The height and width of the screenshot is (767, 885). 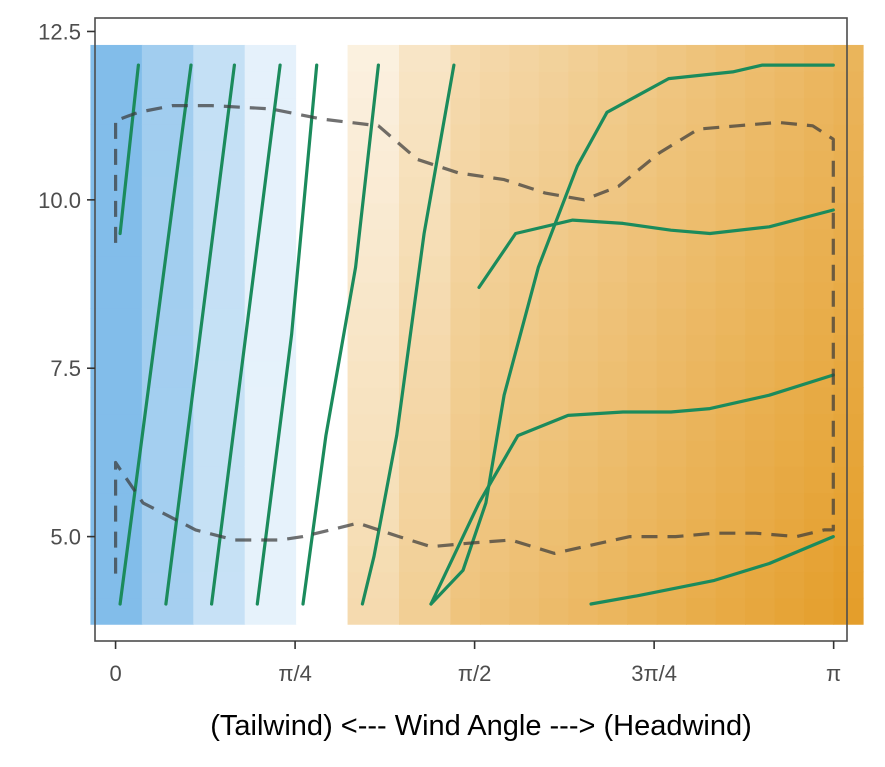 I want to click on x-axis: 0 π/4 π/2 3π/4 π, so click(x=475, y=663).